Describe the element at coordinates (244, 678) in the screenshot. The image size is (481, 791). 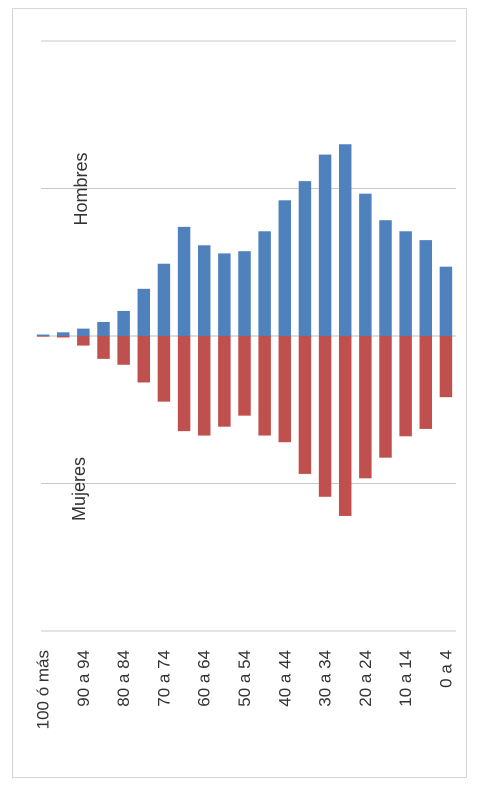
I see `tick-label-5: 50 a 54` at that location.